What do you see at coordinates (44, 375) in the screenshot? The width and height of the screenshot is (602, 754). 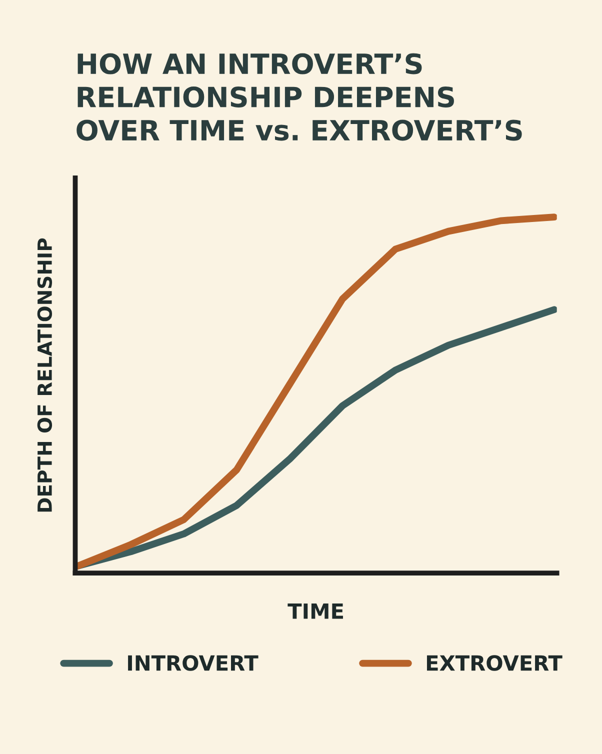 I see `y-axis-title: DEPTH OF RELATIONSHIP` at bounding box center [44, 375].